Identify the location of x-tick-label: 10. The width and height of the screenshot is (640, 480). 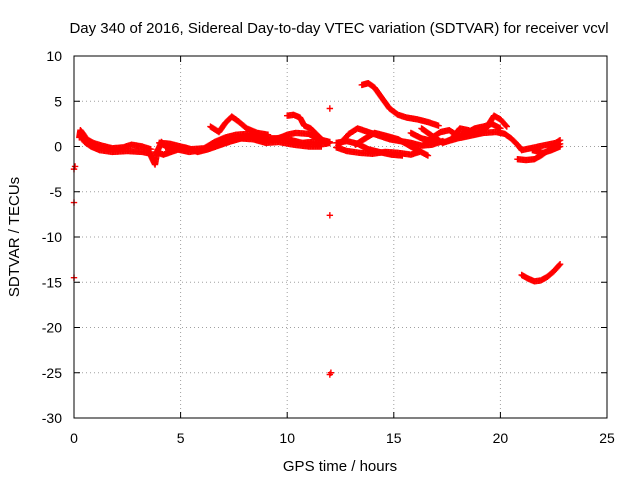
(287, 438).